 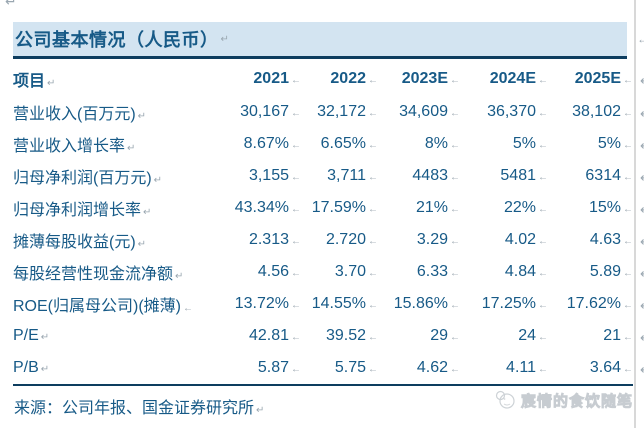 I want to click on cell-value-text: 8.67%, so click(x=266, y=143).